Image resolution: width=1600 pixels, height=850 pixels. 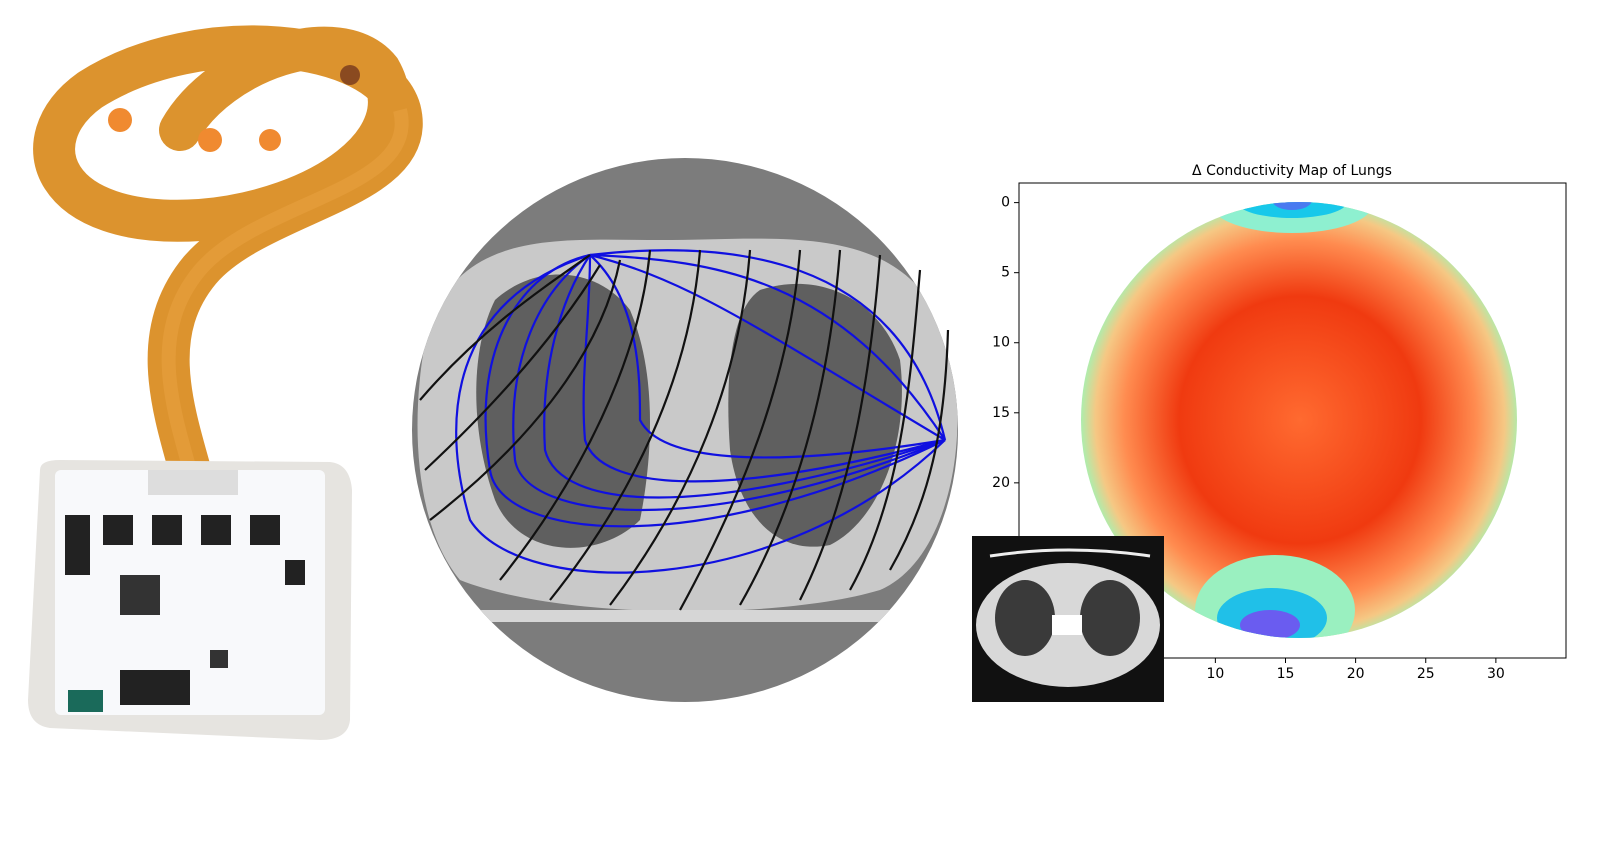 What do you see at coordinates (1001, 483) in the screenshot?
I see `y-tick-label: 20` at bounding box center [1001, 483].